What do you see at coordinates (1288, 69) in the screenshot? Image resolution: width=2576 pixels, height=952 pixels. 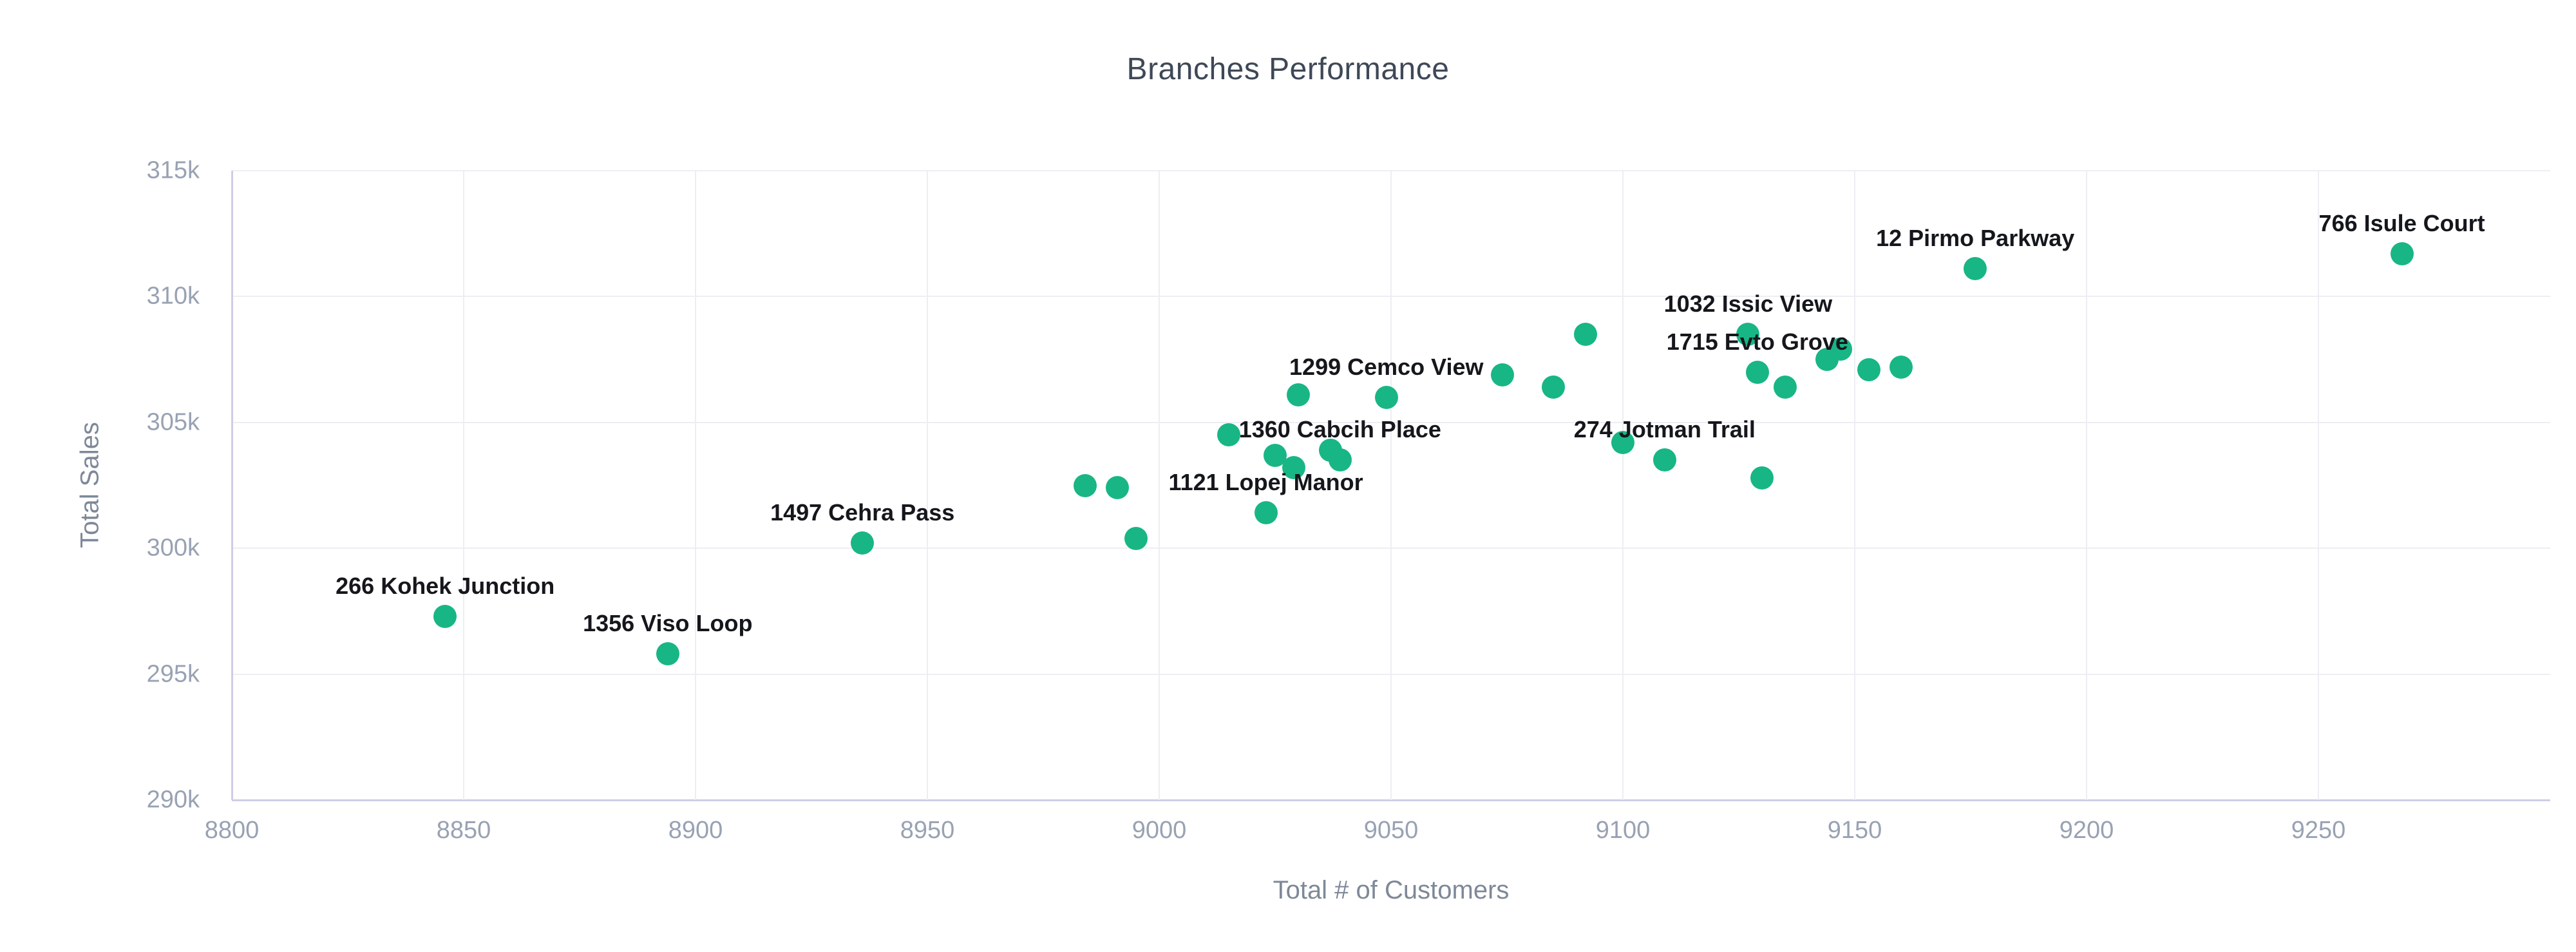 I see `chart-title: Branches Performance` at bounding box center [1288, 69].